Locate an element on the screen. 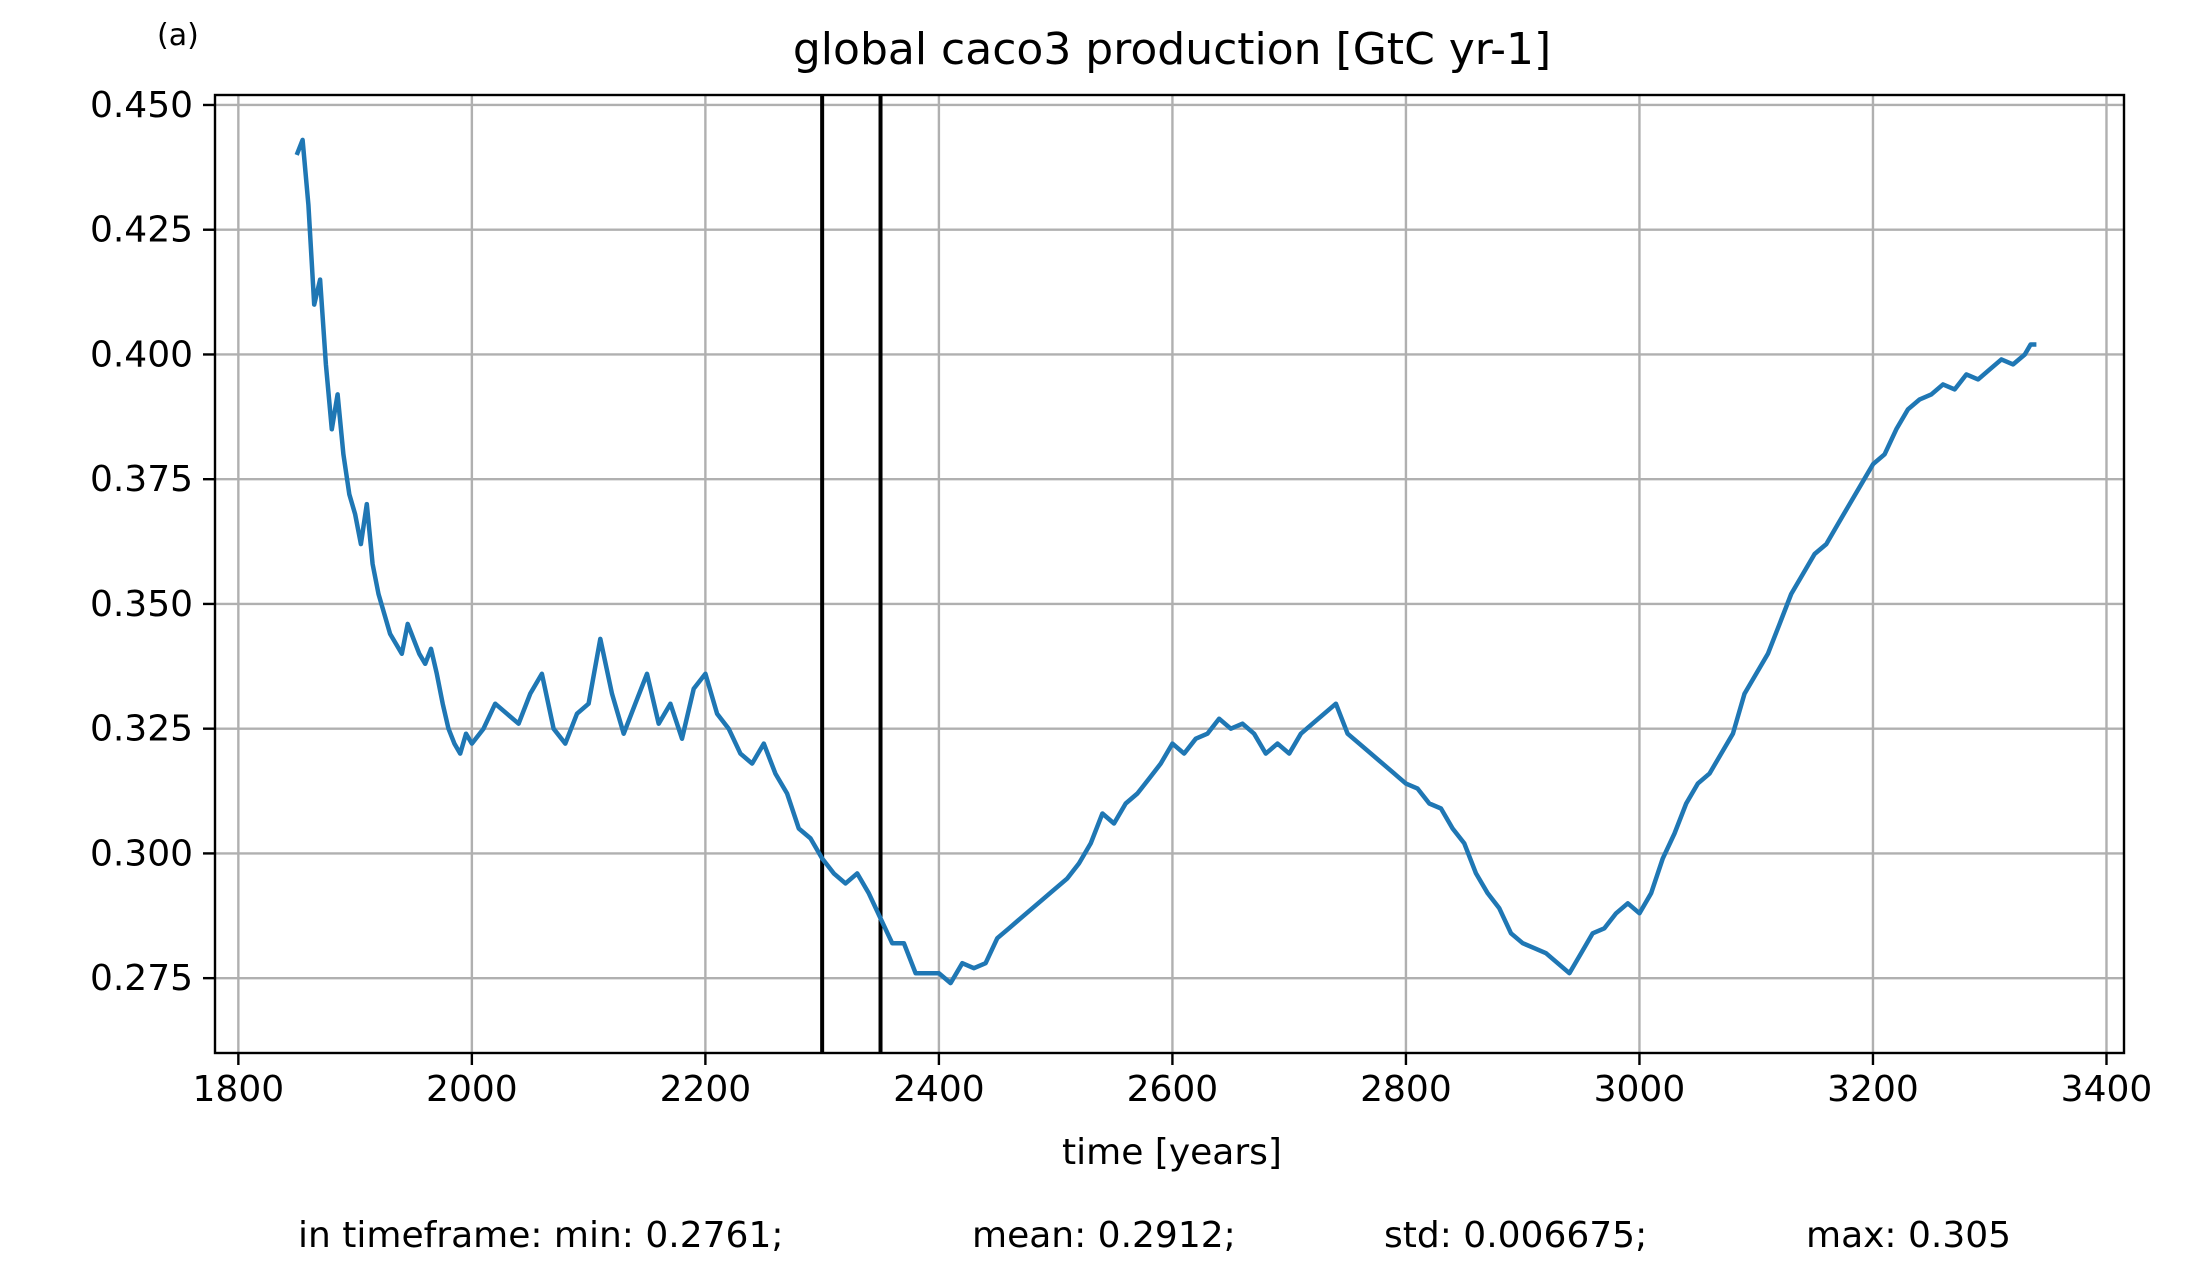 The height and width of the screenshot is (1263, 2196). timeframe-markers is located at coordinates (851, 574).